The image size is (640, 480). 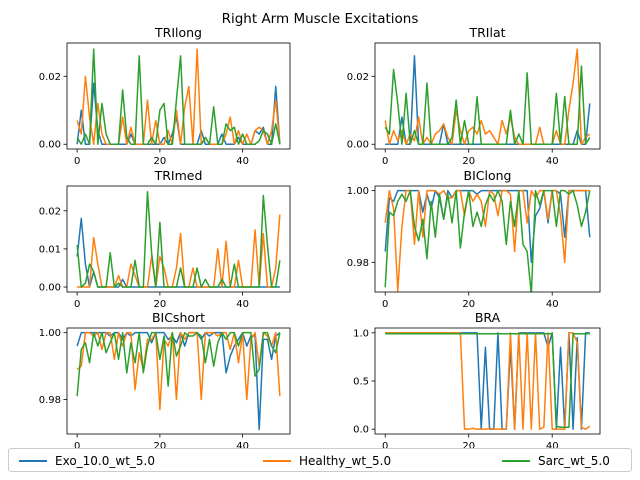 I want to click on y-tick-label: 1.0, so click(x=361, y=333).